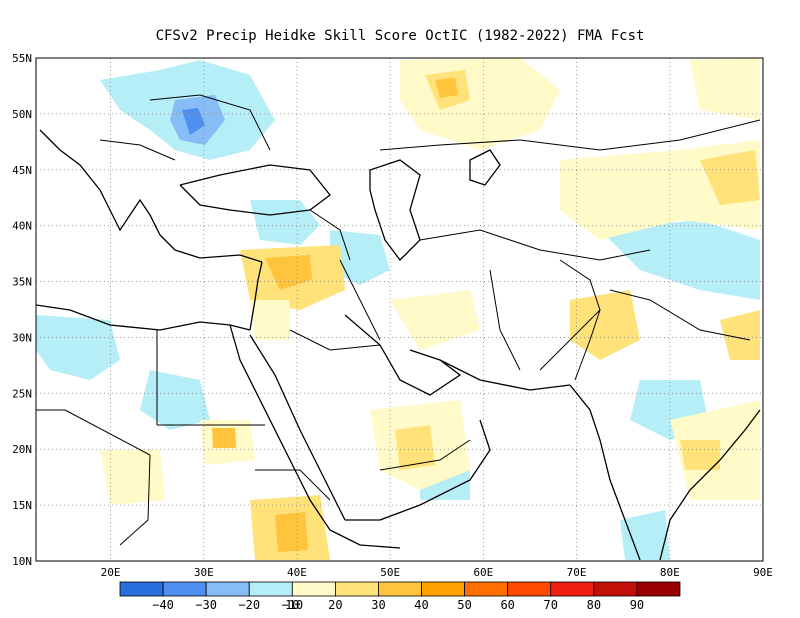  Describe the element at coordinates (211, 248) in the screenshot. I see `coast-turkey-south` at that location.